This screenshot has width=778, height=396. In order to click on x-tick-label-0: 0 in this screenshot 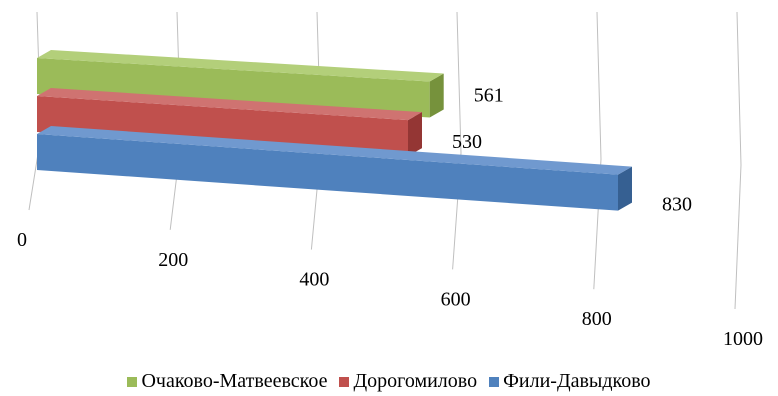, I will do `click(22, 240)`.